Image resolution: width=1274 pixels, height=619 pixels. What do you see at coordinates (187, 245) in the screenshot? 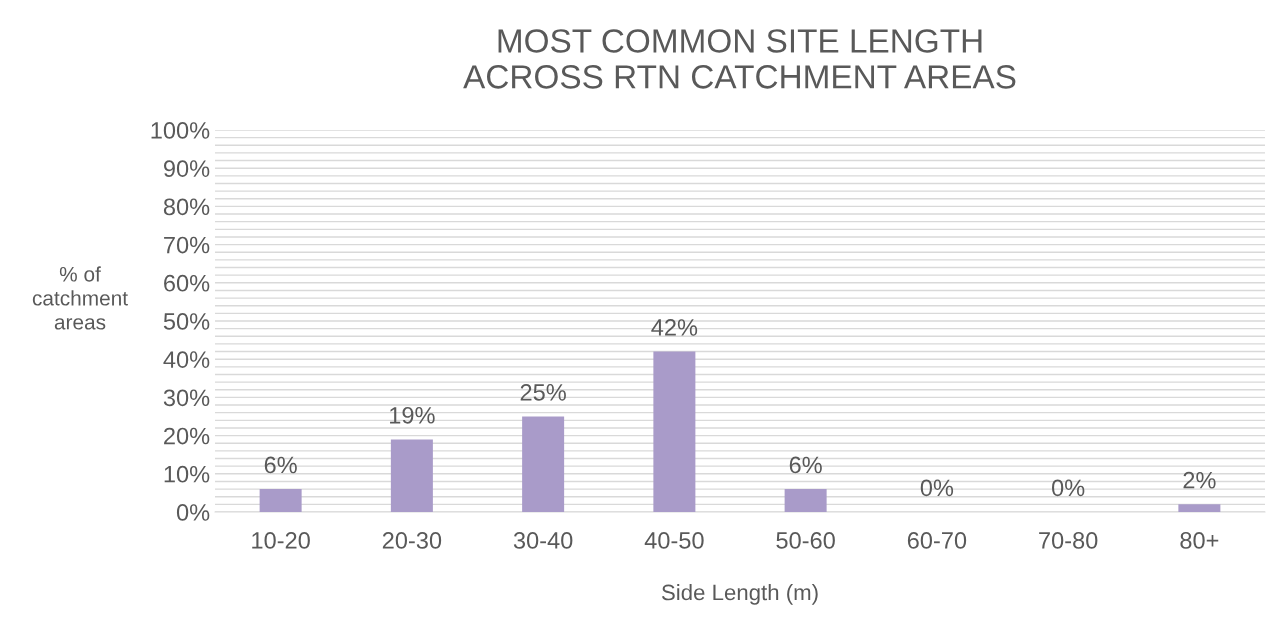
I see `y-tick-label: 70%` at bounding box center [187, 245].